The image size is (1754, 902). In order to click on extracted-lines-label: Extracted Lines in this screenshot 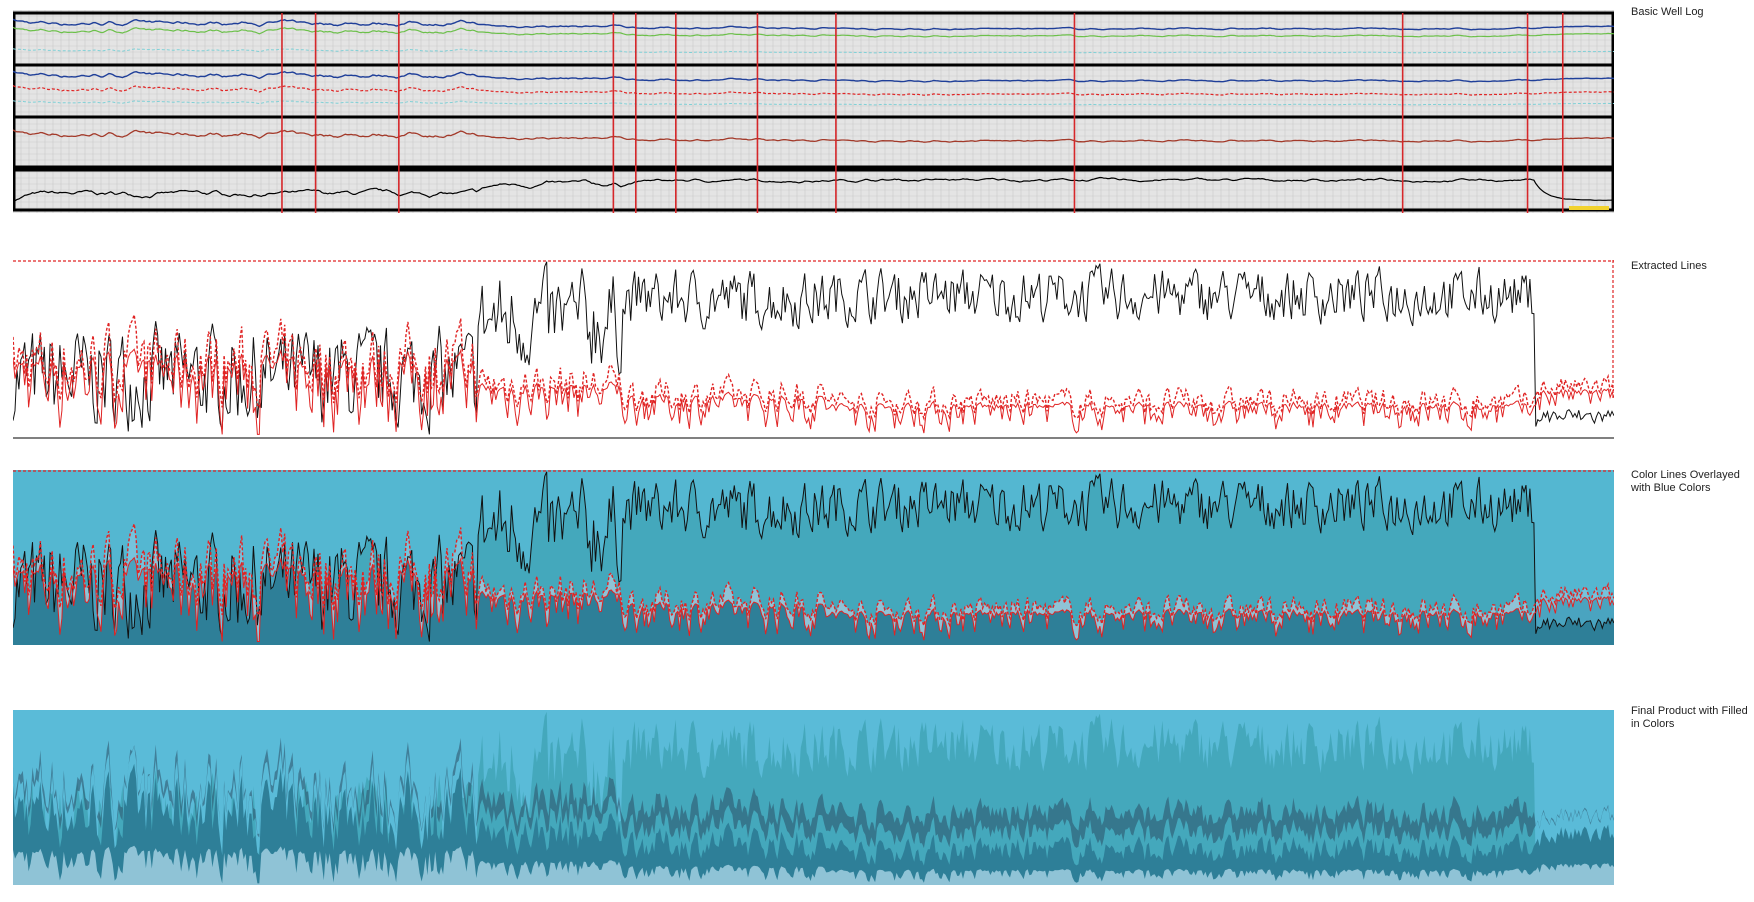, I will do `click(1669, 266)`.